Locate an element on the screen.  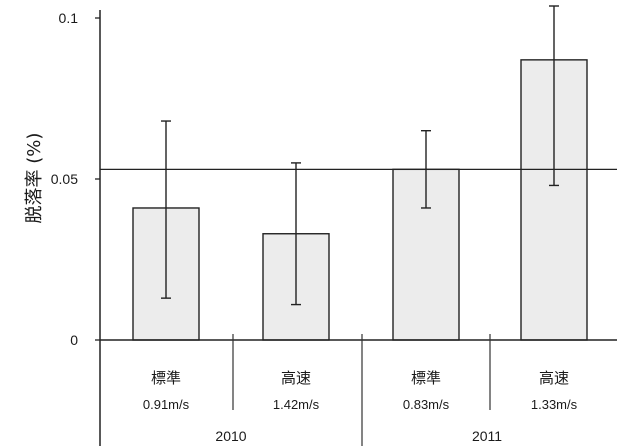
speed-label-2: 1.42m/s is located at coordinates (296, 404).